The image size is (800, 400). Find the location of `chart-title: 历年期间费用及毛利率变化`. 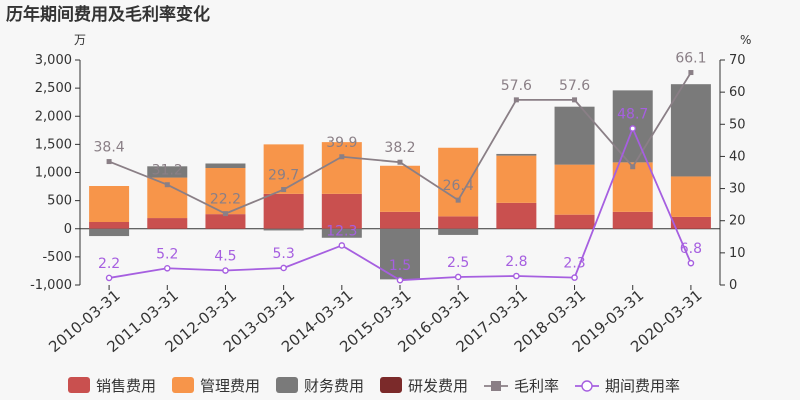

chart-title: 历年期间费用及毛利率变化 is located at coordinates (108, 14).